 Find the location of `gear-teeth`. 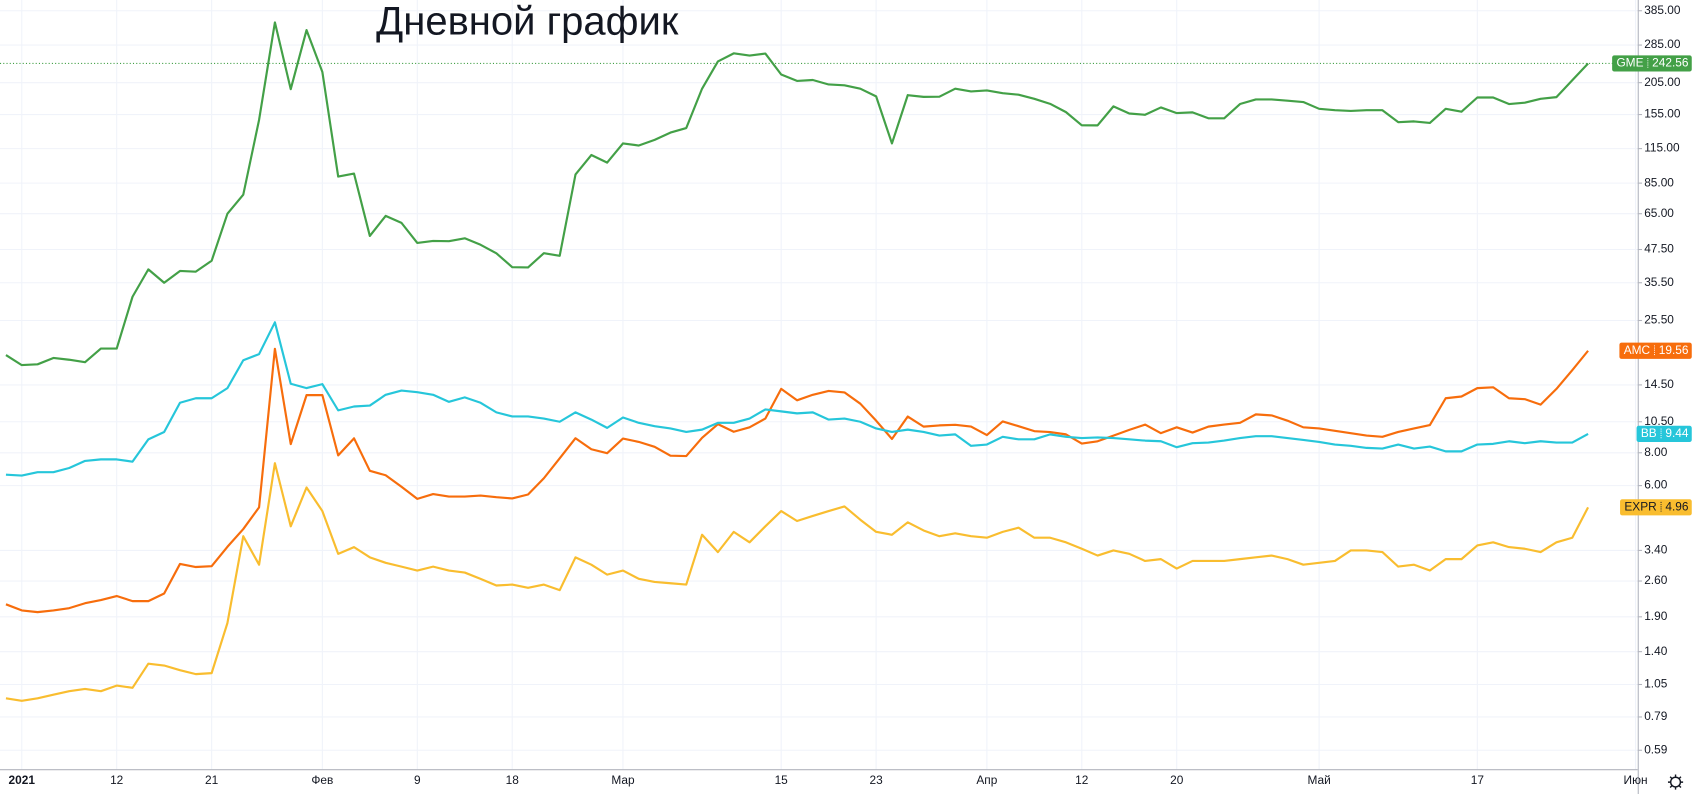

gear-teeth is located at coordinates (1675, 782).